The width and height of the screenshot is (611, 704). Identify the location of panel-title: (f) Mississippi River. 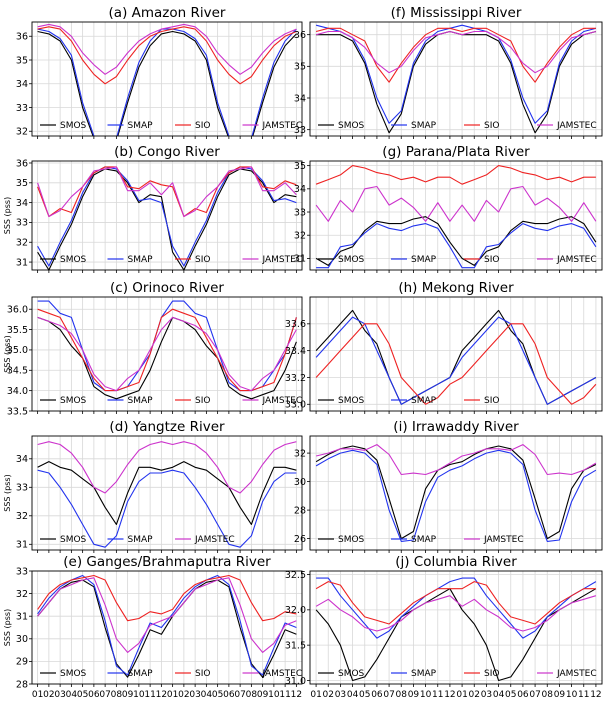
(456, 13).